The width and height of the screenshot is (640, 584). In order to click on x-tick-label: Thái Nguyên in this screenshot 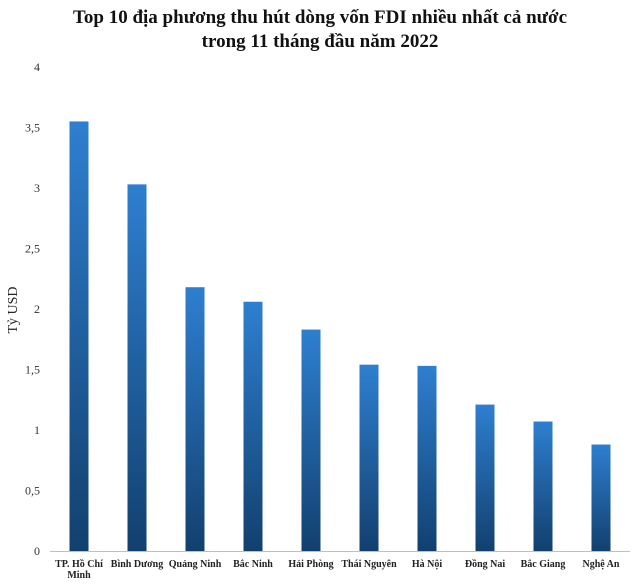, I will do `click(369, 564)`.